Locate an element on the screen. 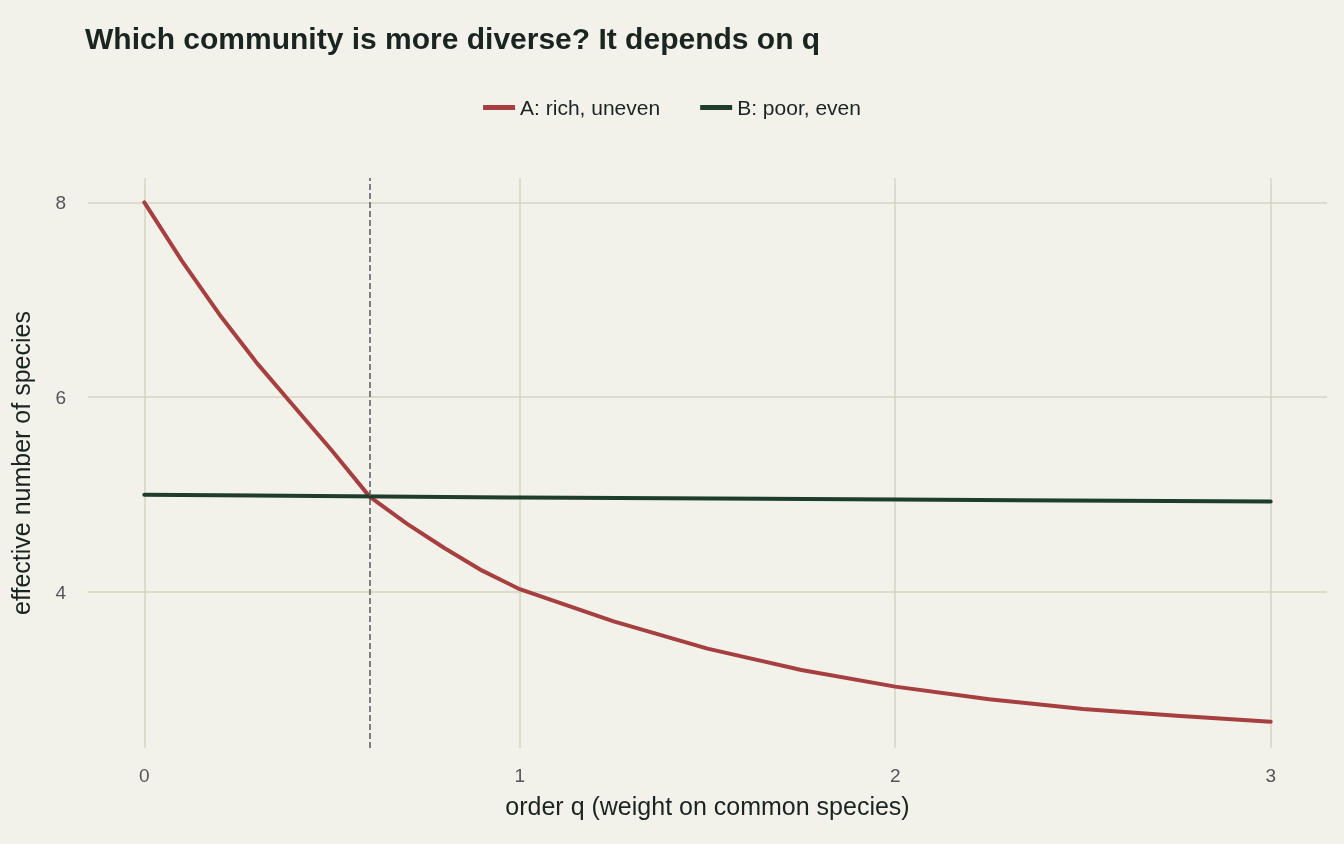  chart-title: Which community is more diverse? It depends on q is located at coordinates (453, 38).